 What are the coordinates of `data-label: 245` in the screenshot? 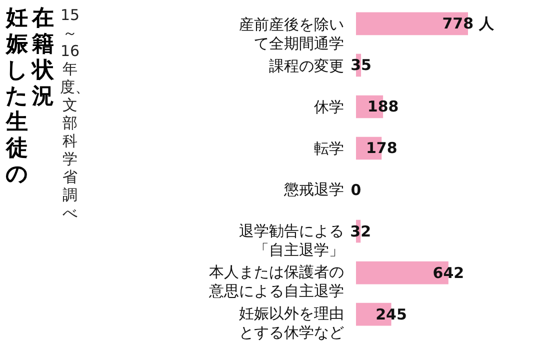 It's located at (391, 314).